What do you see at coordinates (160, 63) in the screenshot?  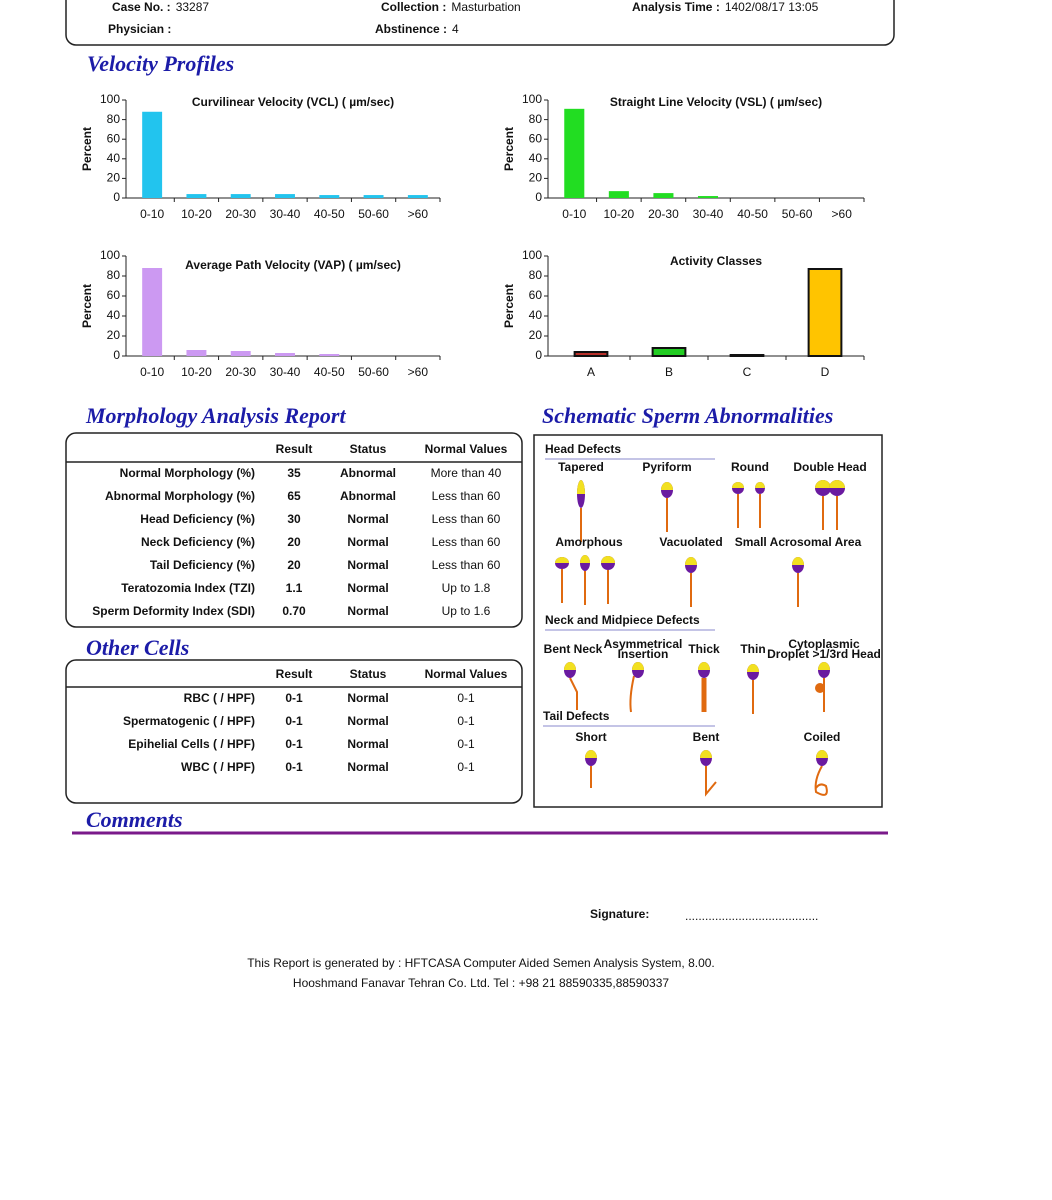 I see `section-title: Velocity Profiles` at bounding box center [160, 63].